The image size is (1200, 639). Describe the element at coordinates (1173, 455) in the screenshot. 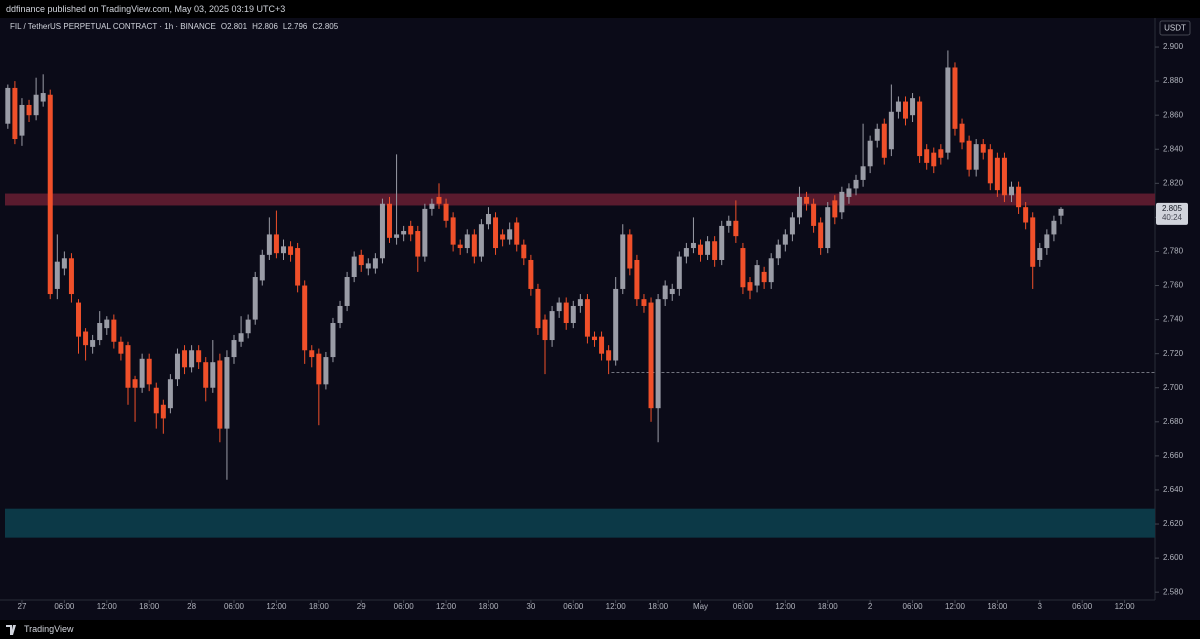

I see `y-tick-label: 2.660` at that location.